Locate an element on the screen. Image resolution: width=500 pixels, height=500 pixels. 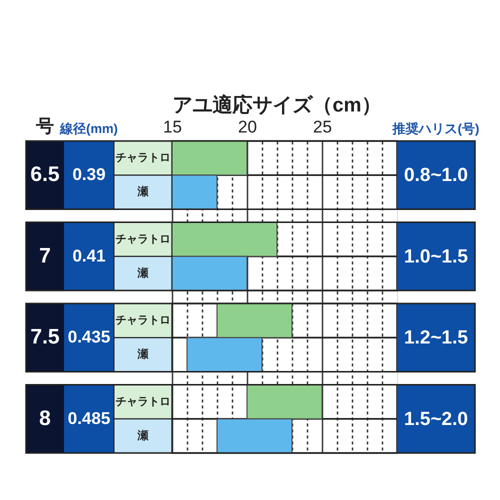
y2-tick-label: 1.2~1.5 is located at coordinates (436, 338).